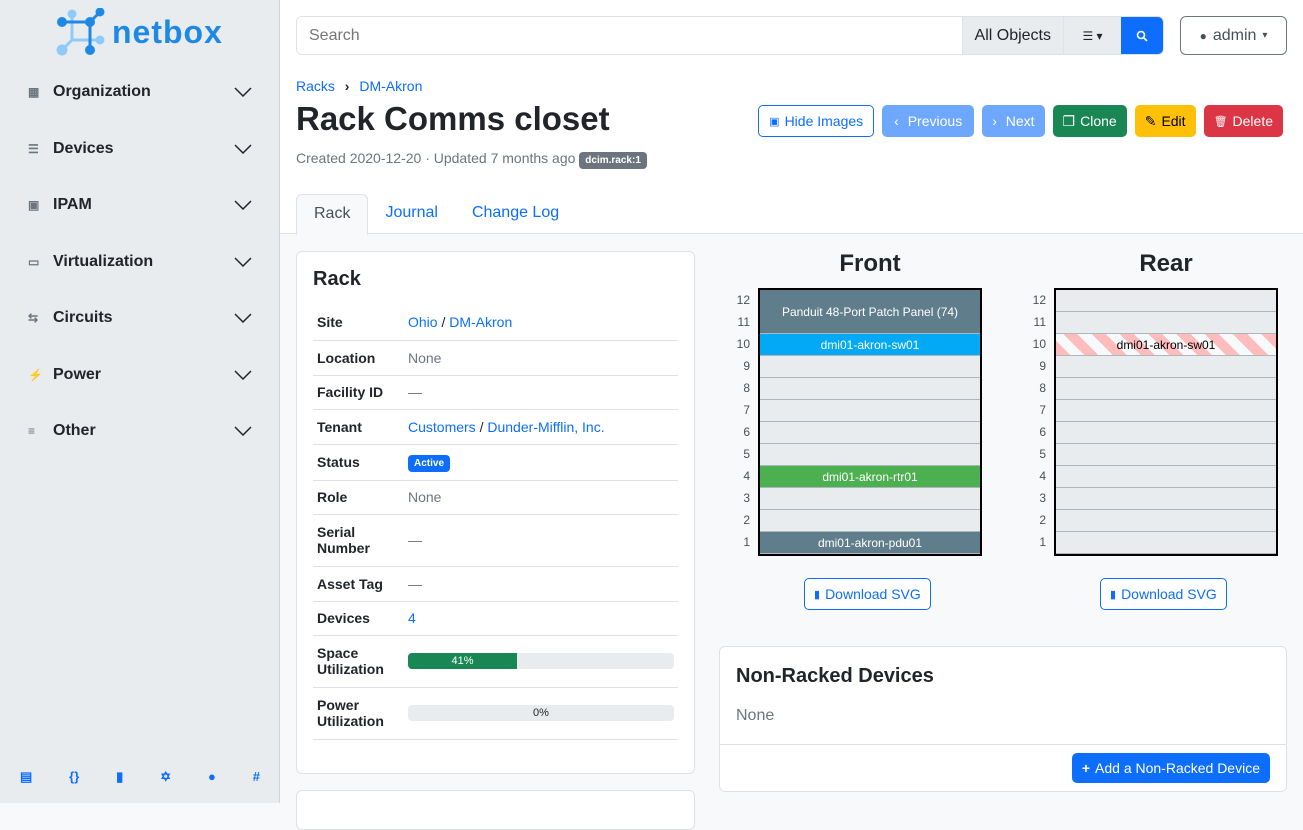 This screenshot has height=830, width=1303. What do you see at coordinates (120, 776) in the screenshot?
I see `docs-icon: ▮` at bounding box center [120, 776].